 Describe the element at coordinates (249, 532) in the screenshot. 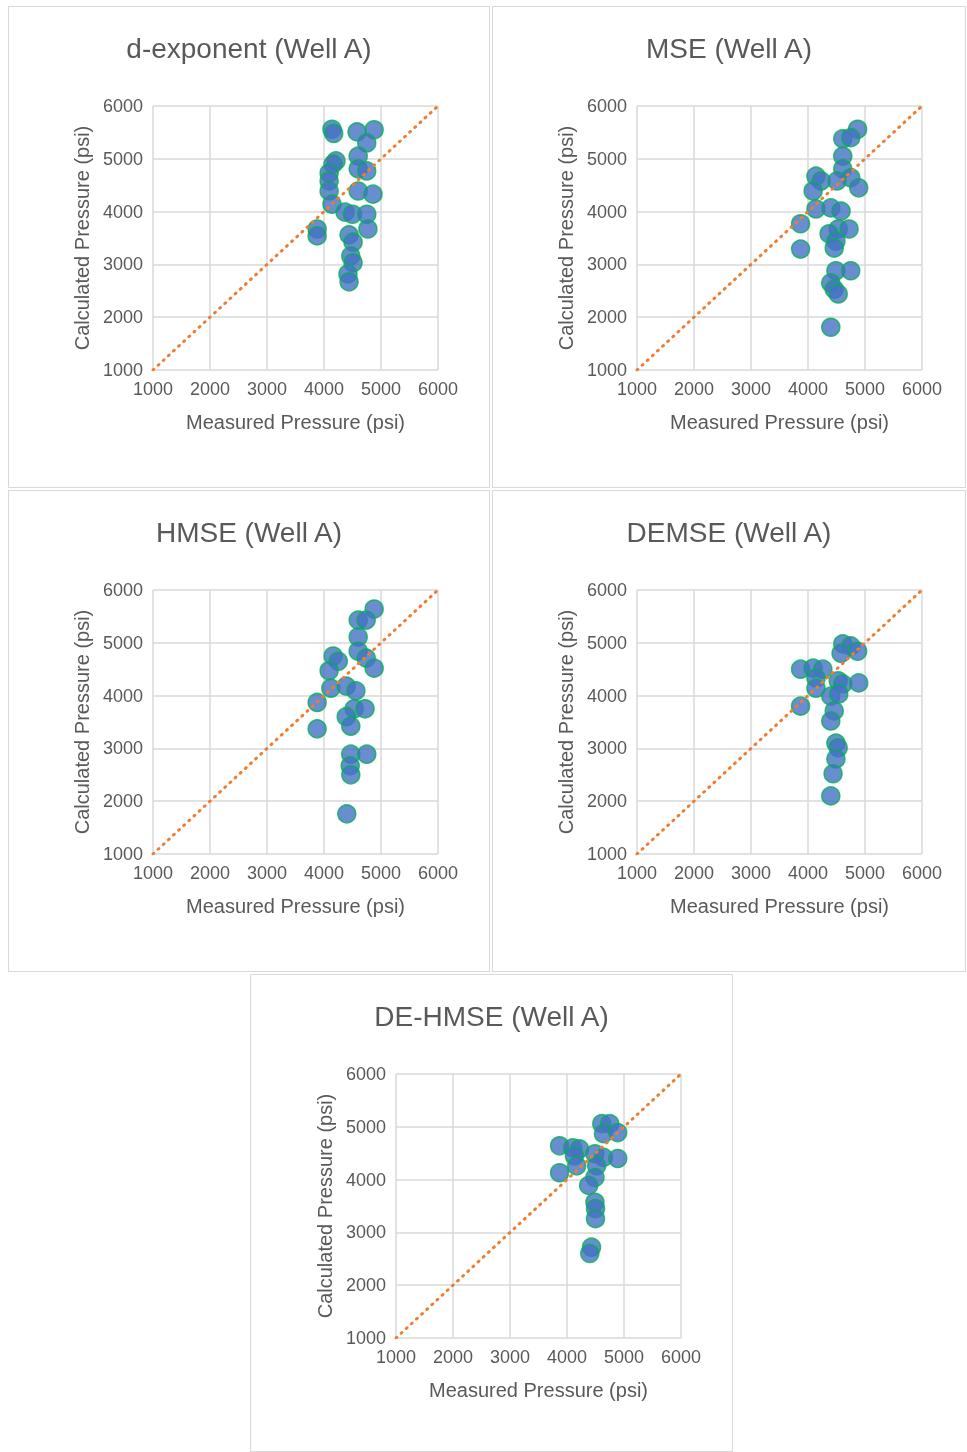

I see `chart-title: HMSE (Well A)` at that location.